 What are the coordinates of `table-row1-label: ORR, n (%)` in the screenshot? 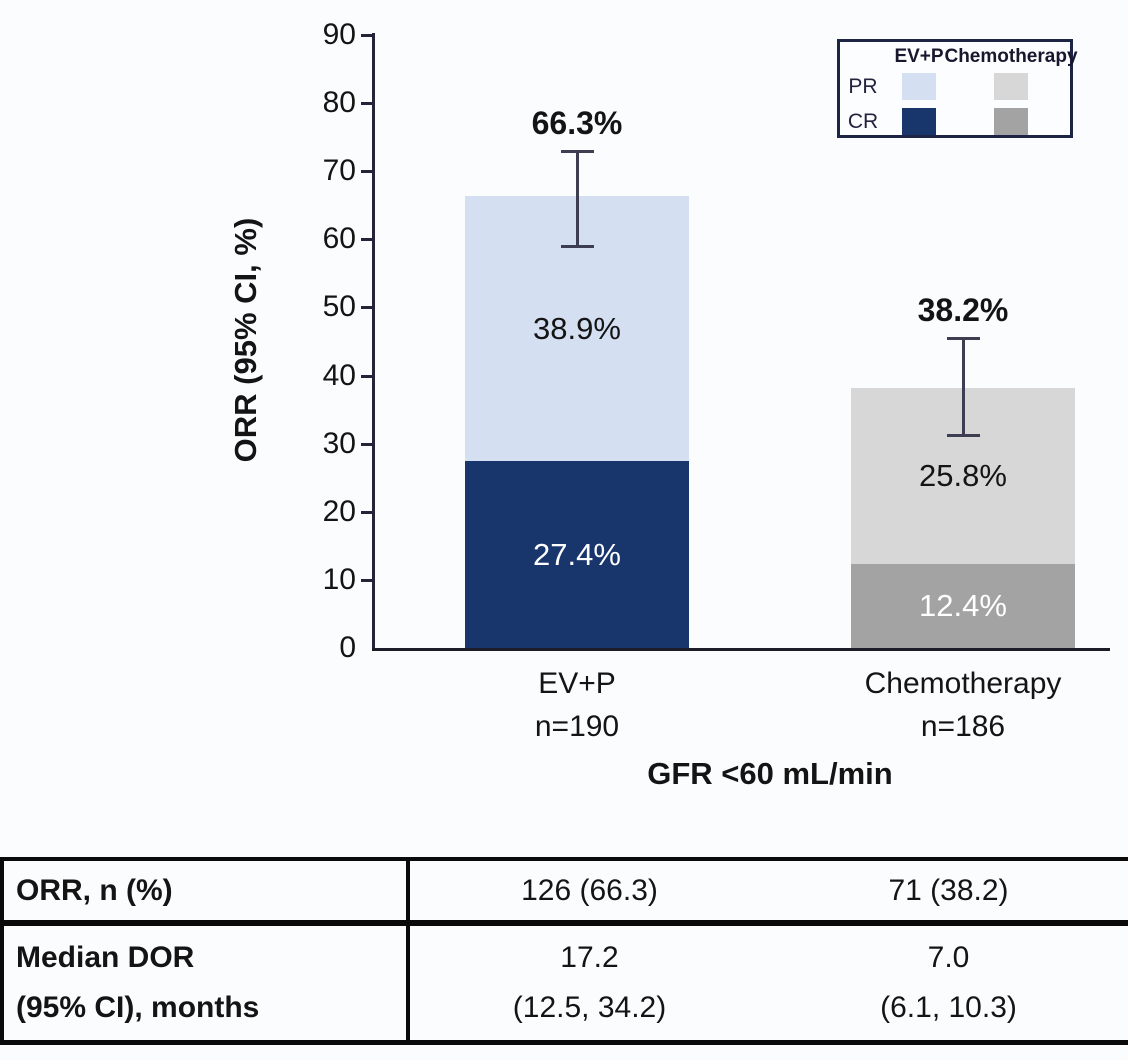 It's located at (94, 890).